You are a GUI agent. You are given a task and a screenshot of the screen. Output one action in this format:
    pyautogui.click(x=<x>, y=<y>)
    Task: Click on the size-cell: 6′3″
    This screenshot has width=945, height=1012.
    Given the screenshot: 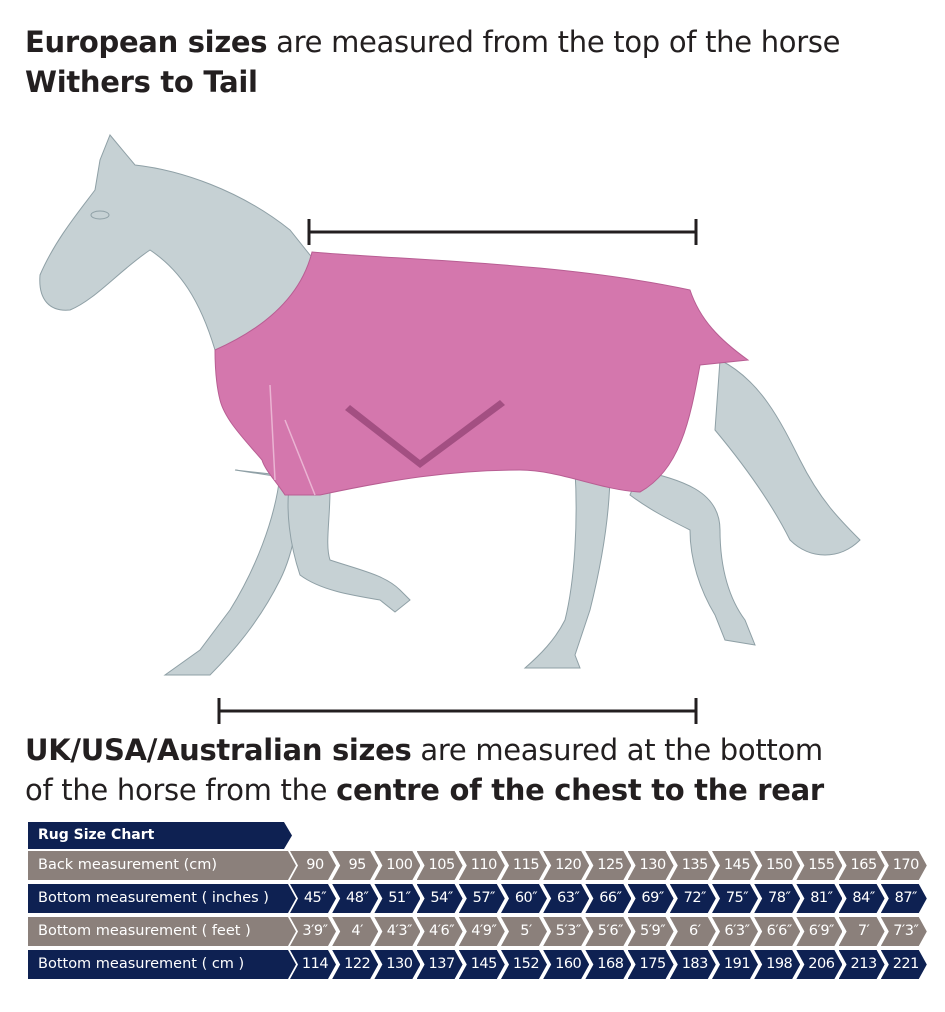 What is the action you would take?
    pyautogui.click(x=735, y=931)
    